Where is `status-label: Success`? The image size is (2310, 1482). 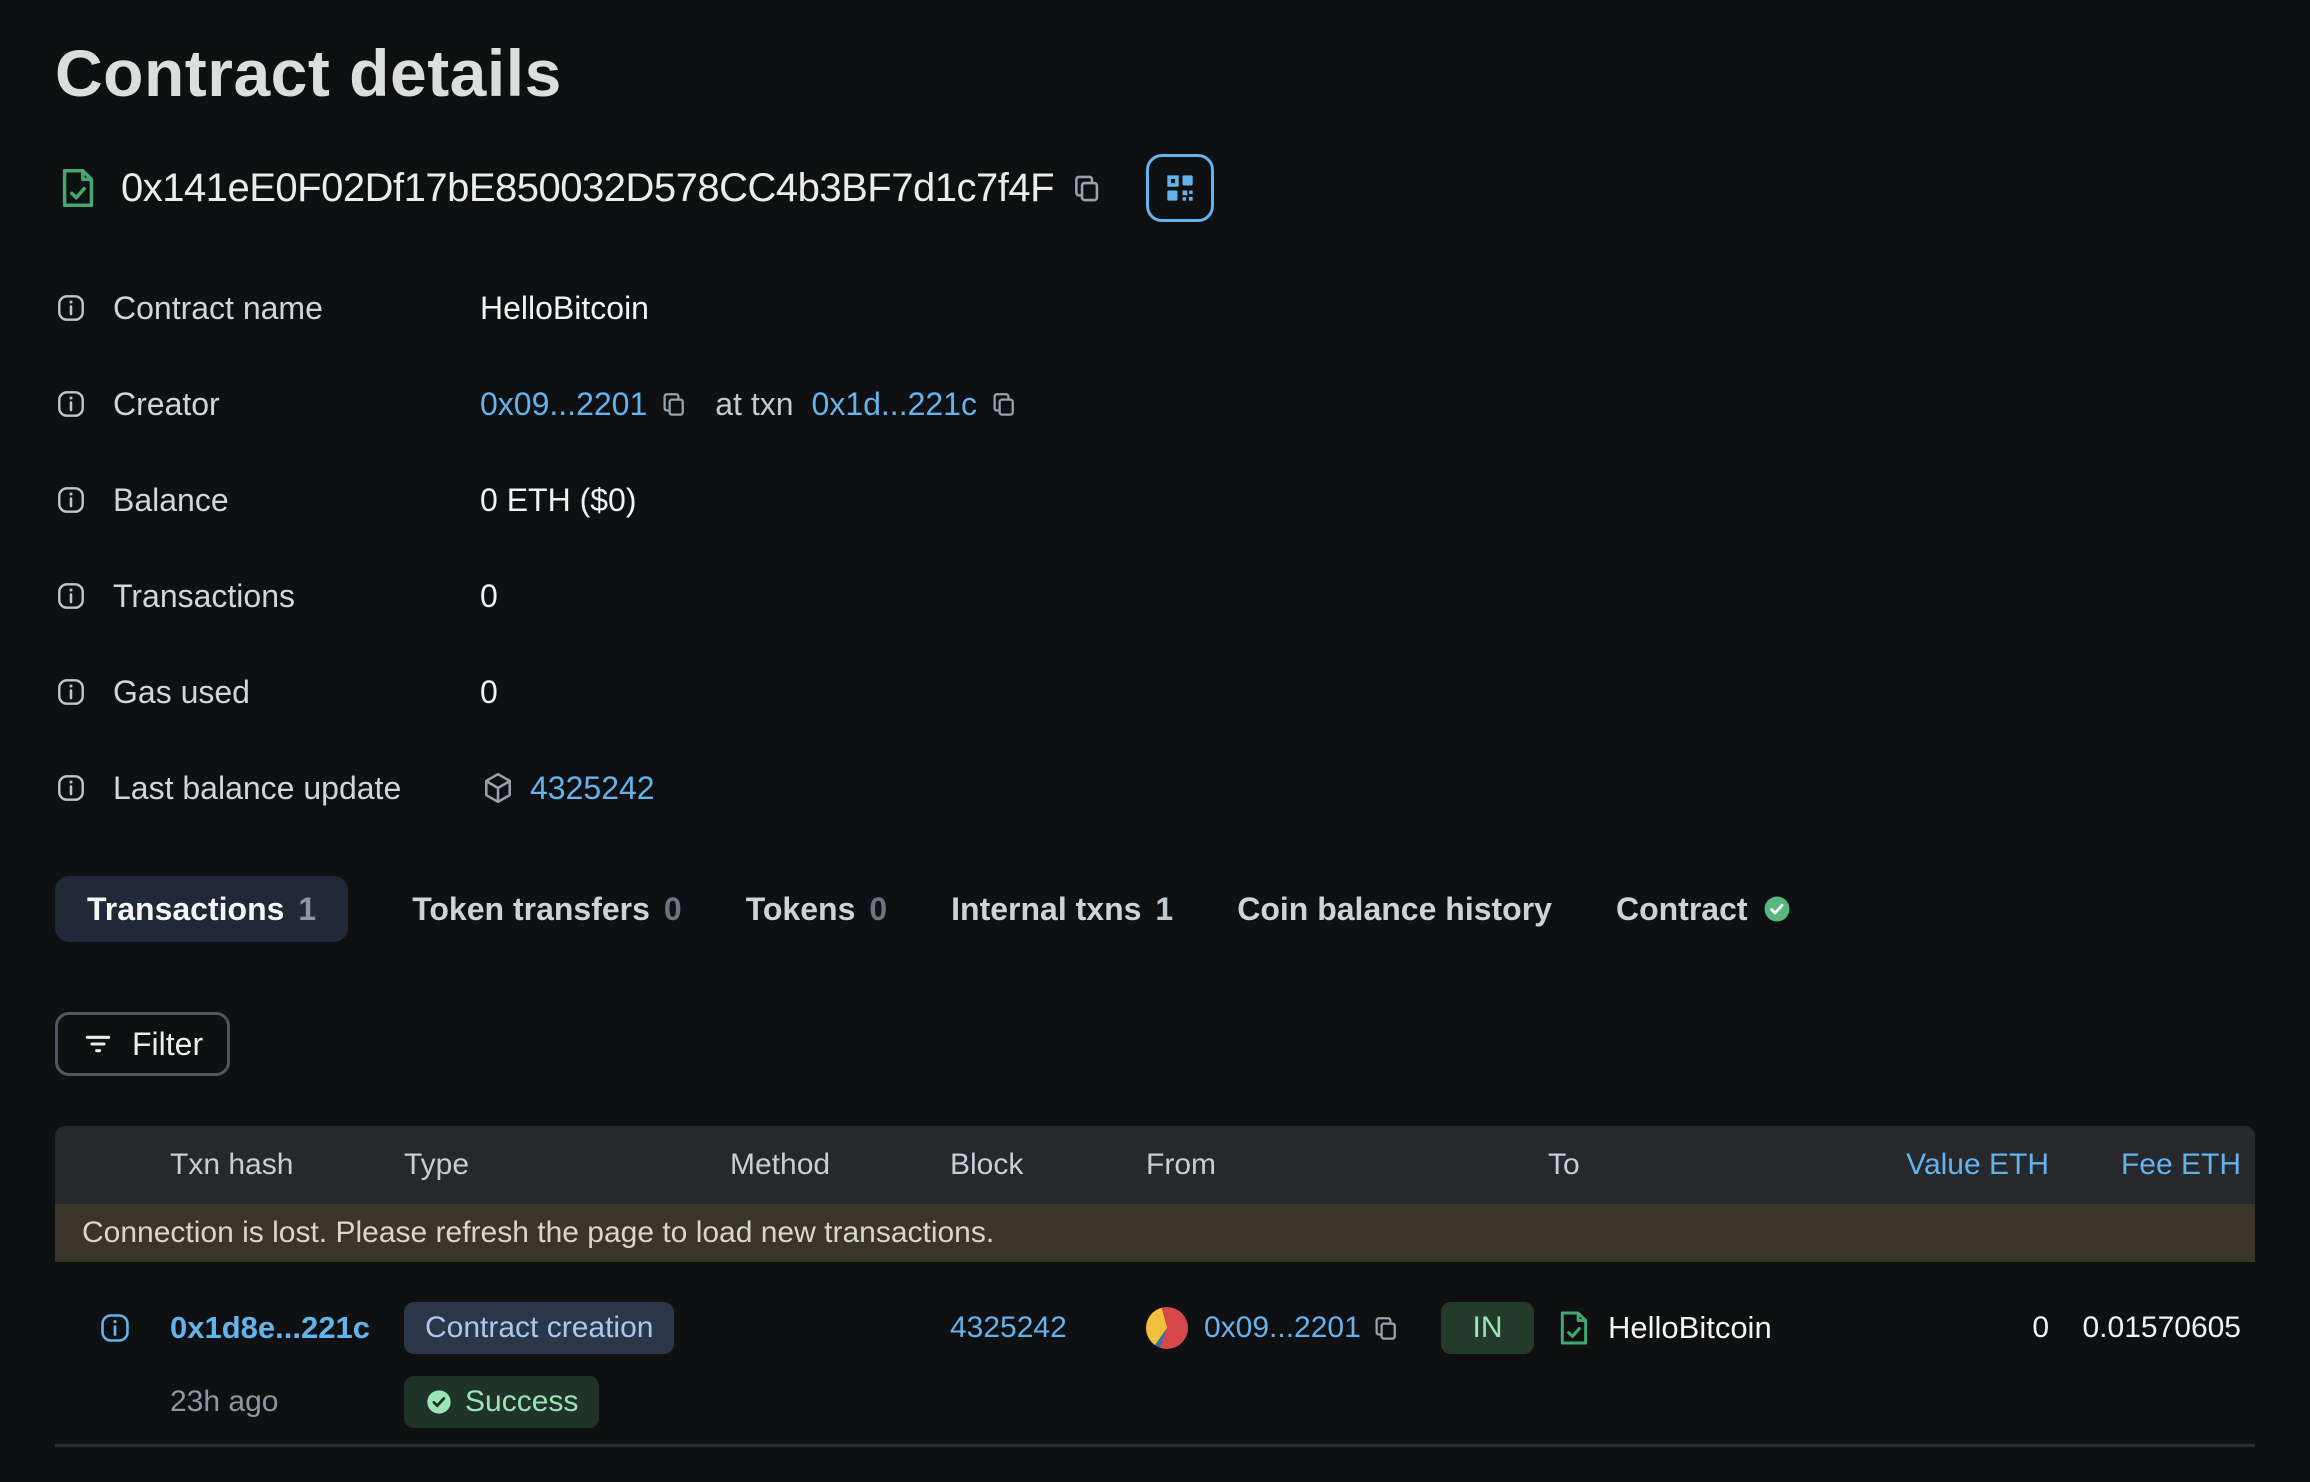 status-label: Success is located at coordinates (522, 1401).